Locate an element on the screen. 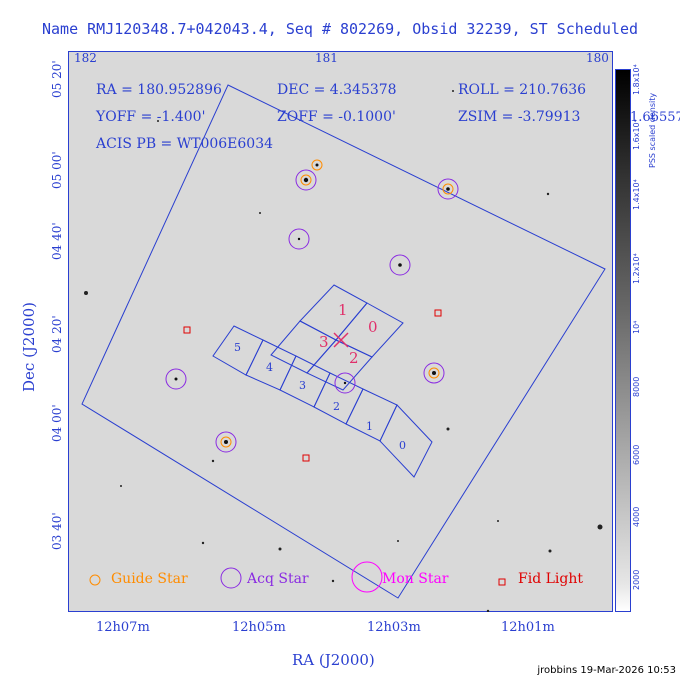  chip-label-i3: 3 is located at coordinates (324, 342).